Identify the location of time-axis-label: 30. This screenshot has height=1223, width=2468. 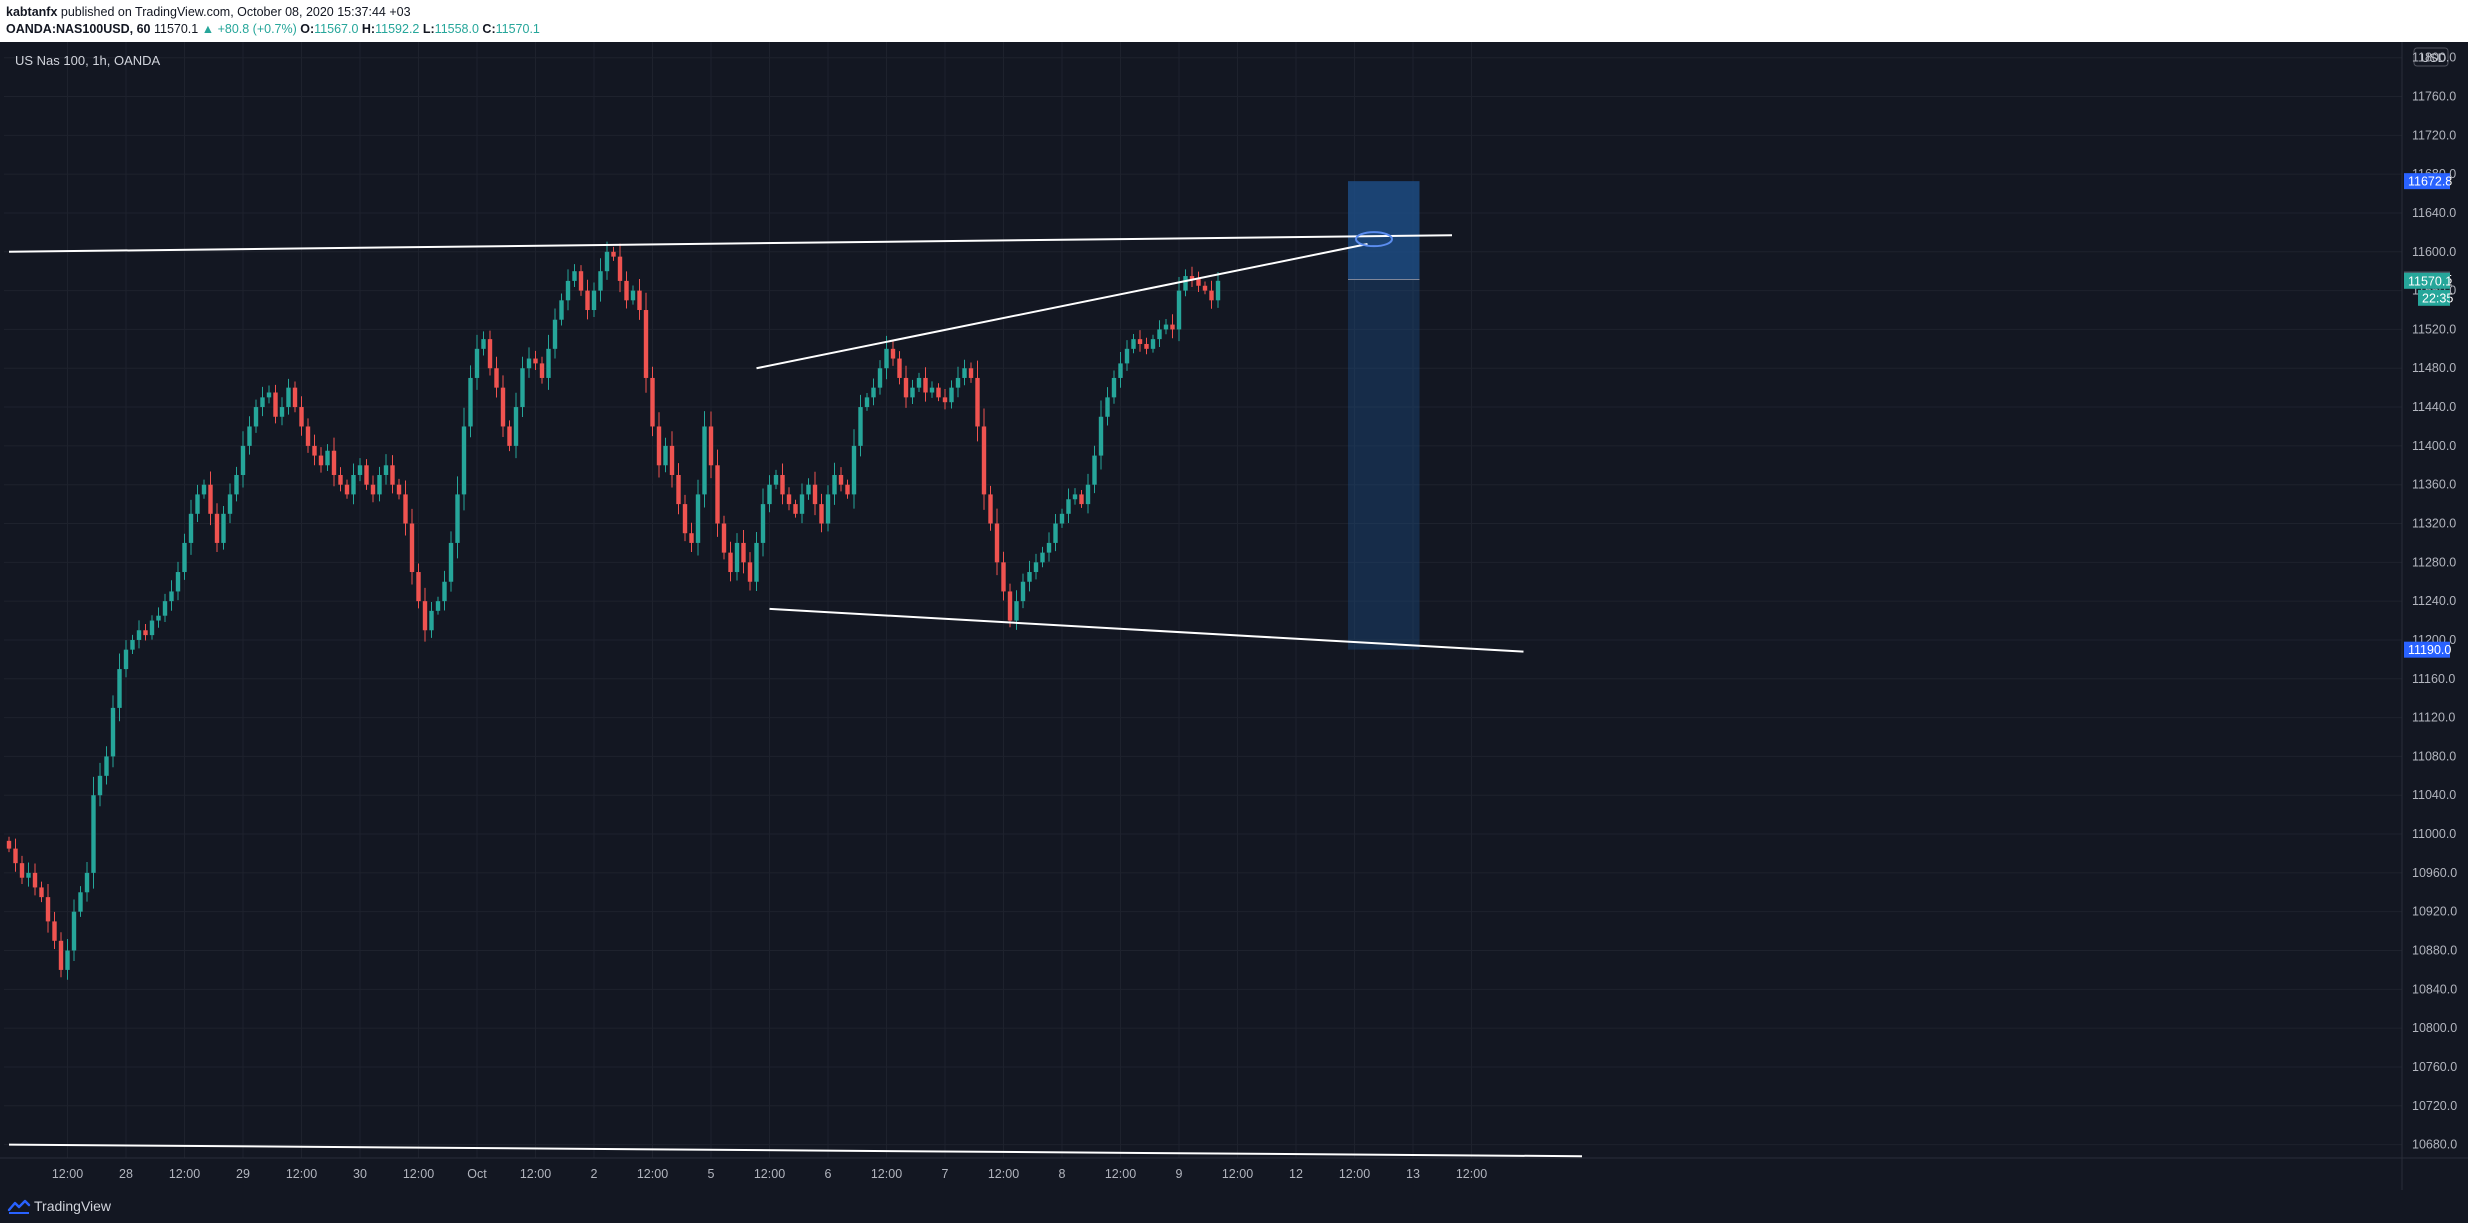
(360, 1174).